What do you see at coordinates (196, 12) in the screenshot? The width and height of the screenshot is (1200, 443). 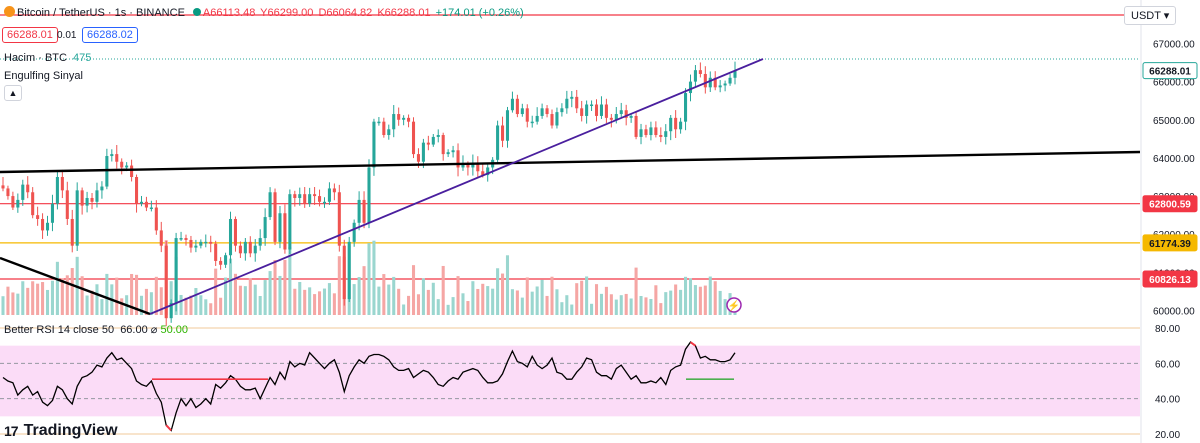 I see `market-status-icon` at bounding box center [196, 12].